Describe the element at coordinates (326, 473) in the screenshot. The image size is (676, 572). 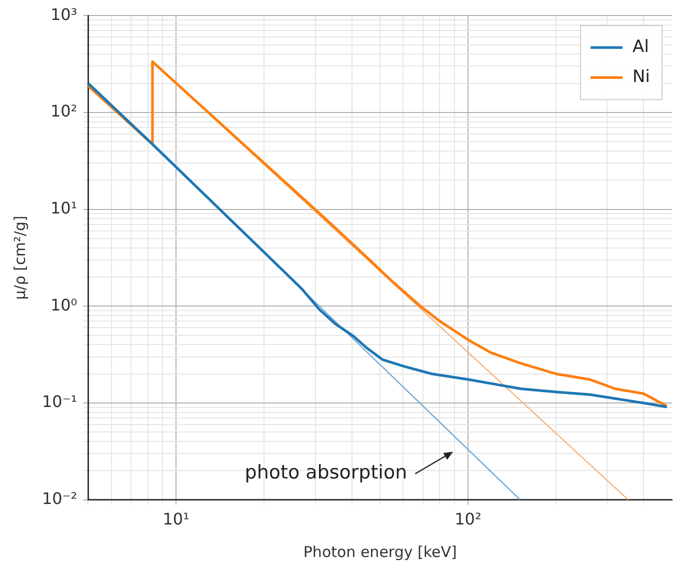
I see `annotation: photo absorption` at that location.